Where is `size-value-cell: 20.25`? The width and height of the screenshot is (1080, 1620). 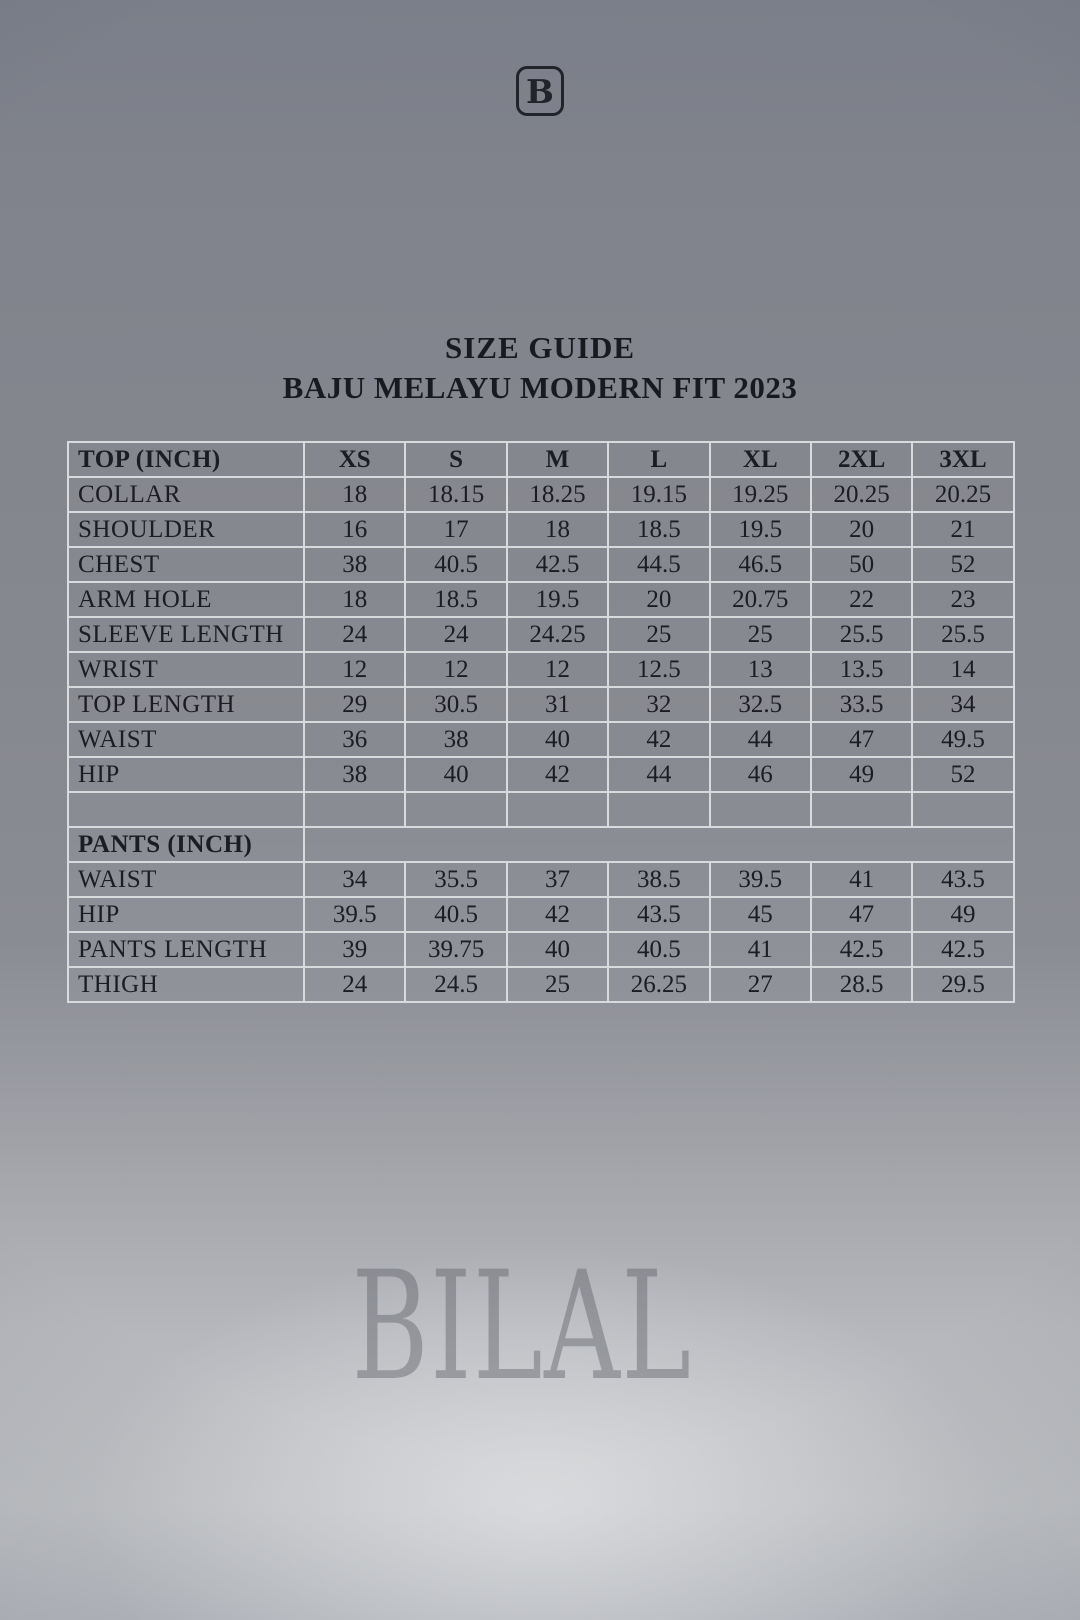
size-value-cell: 20.25 is located at coordinates (963, 494).